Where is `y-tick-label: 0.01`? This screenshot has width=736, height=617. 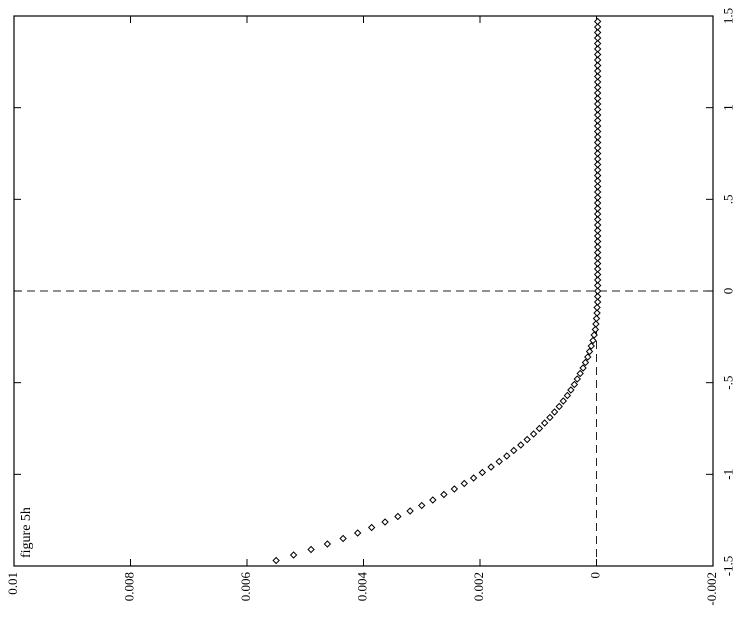
y-tick-label: 0.01 is located at coordinates (12, 583).